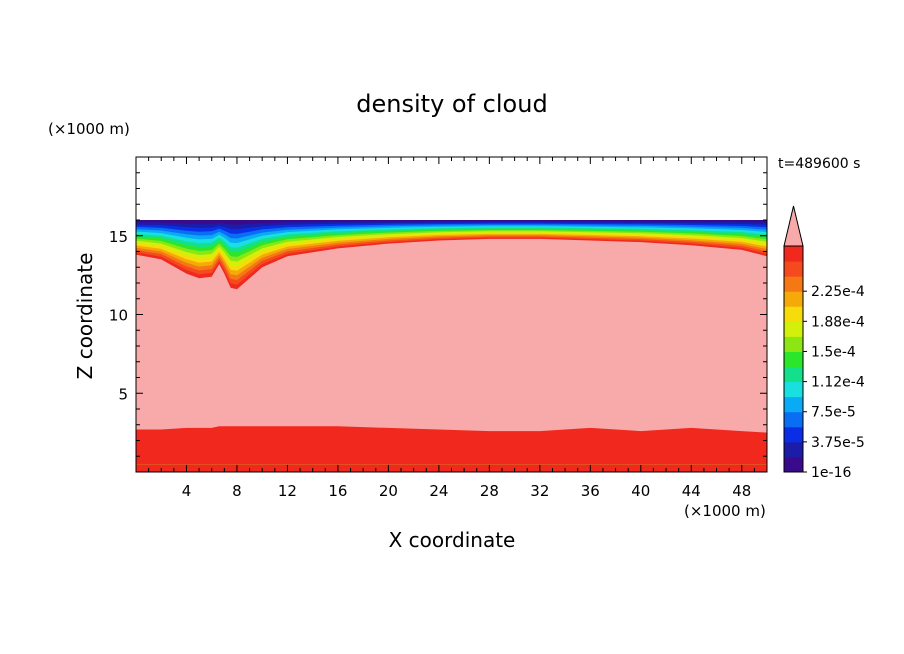 The height and width of the screenshot is (654, 904). Describe the element at coordinates (838, 383) in the screenshot. I see `colorbar-label: 1.12e-4` at that location.